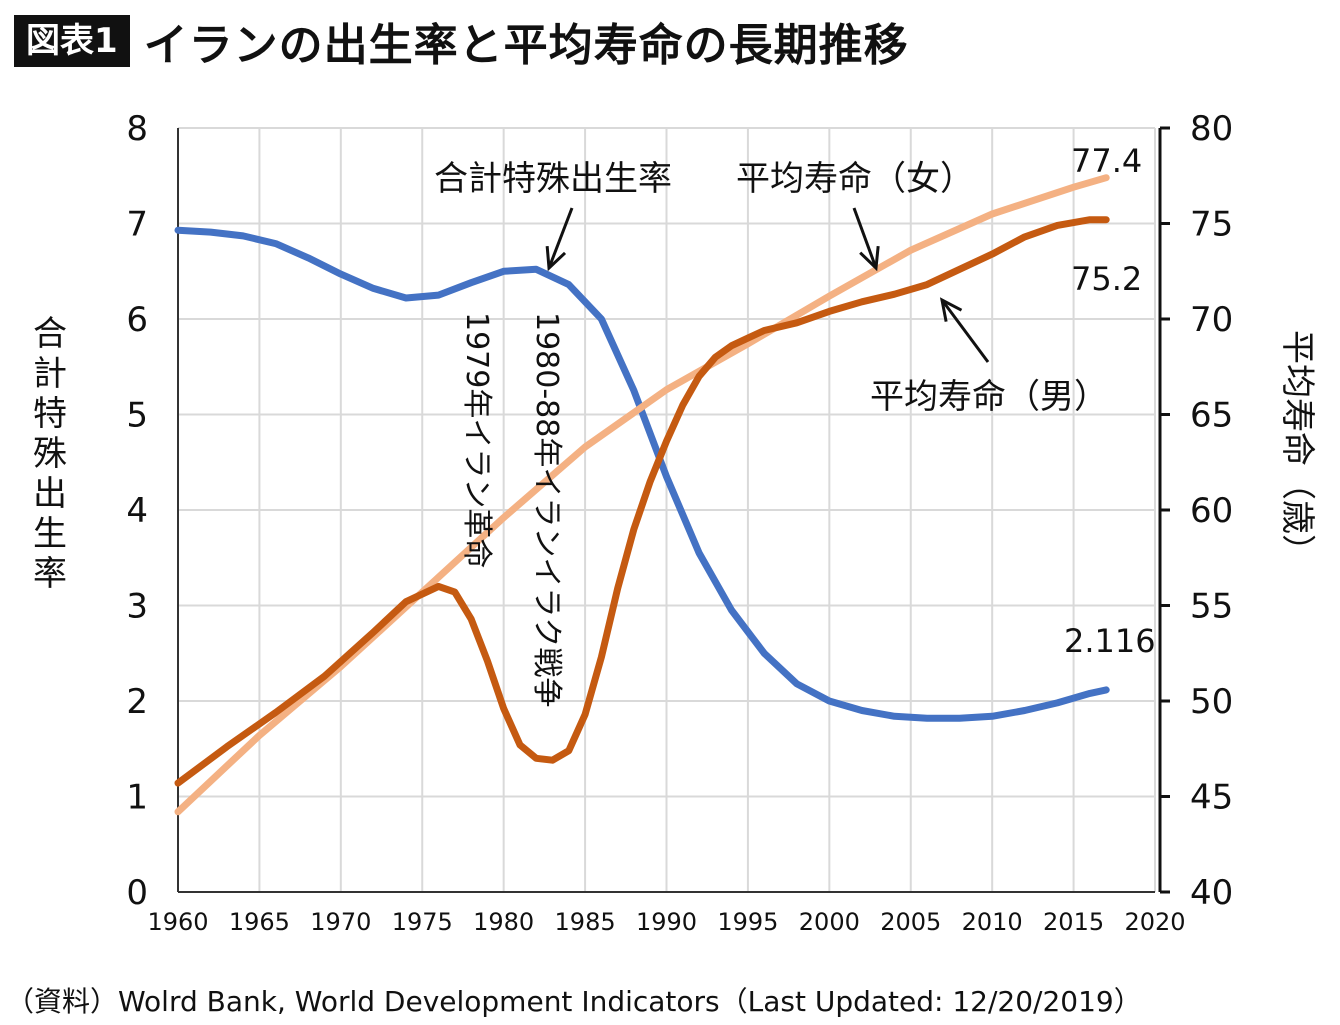  I want to click on y-left-tick-label: 3, so click(137, 607).